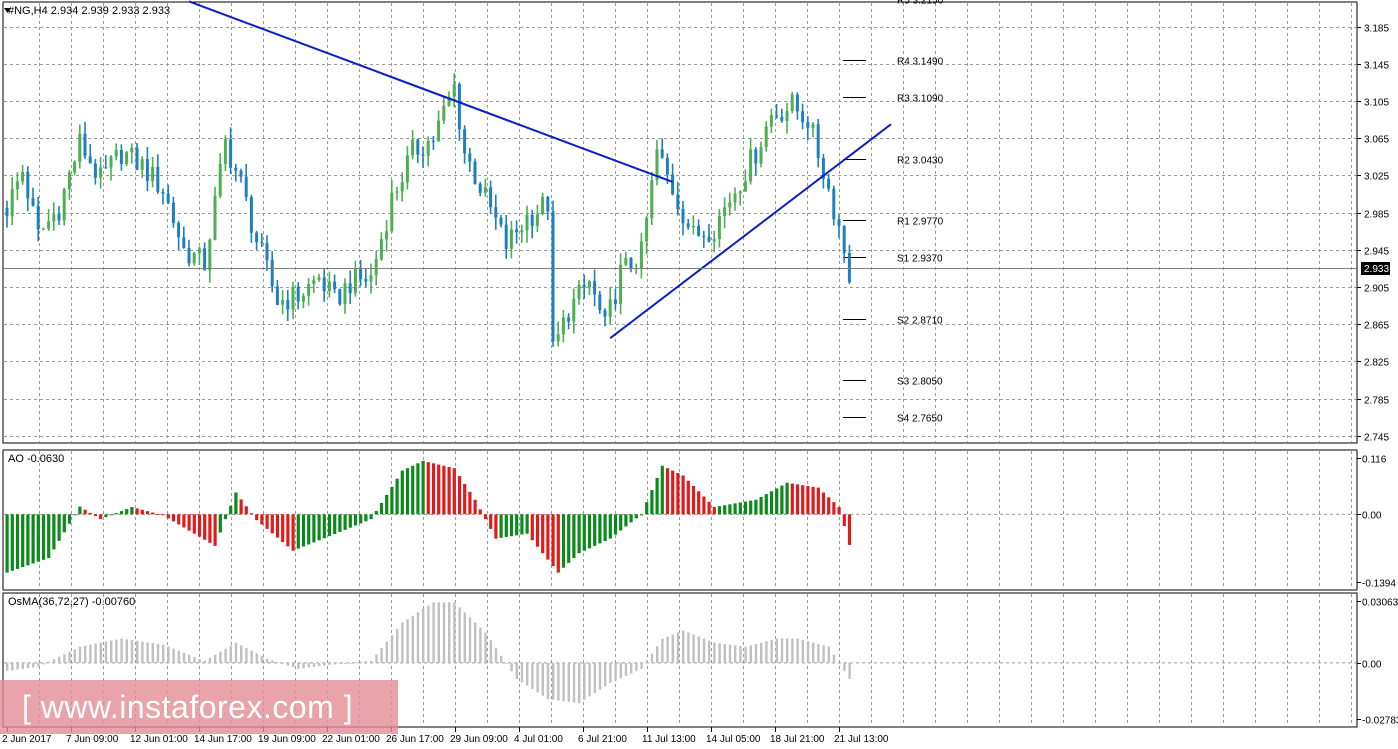 The width and height of the screenshot is (1398, 749). What do you see at coordinates (1375, 268) in the screenshot?
I see `current-price-marker: 2.933` at bounding box center [1375, 268].